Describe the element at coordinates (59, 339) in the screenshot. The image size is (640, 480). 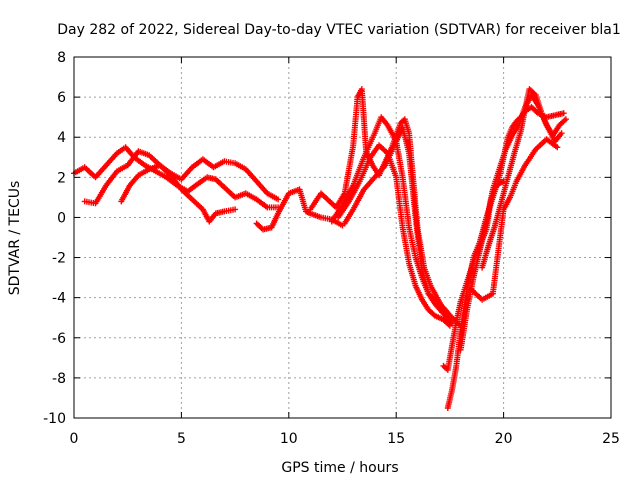
I see `y-tick-label: -6` at that location.